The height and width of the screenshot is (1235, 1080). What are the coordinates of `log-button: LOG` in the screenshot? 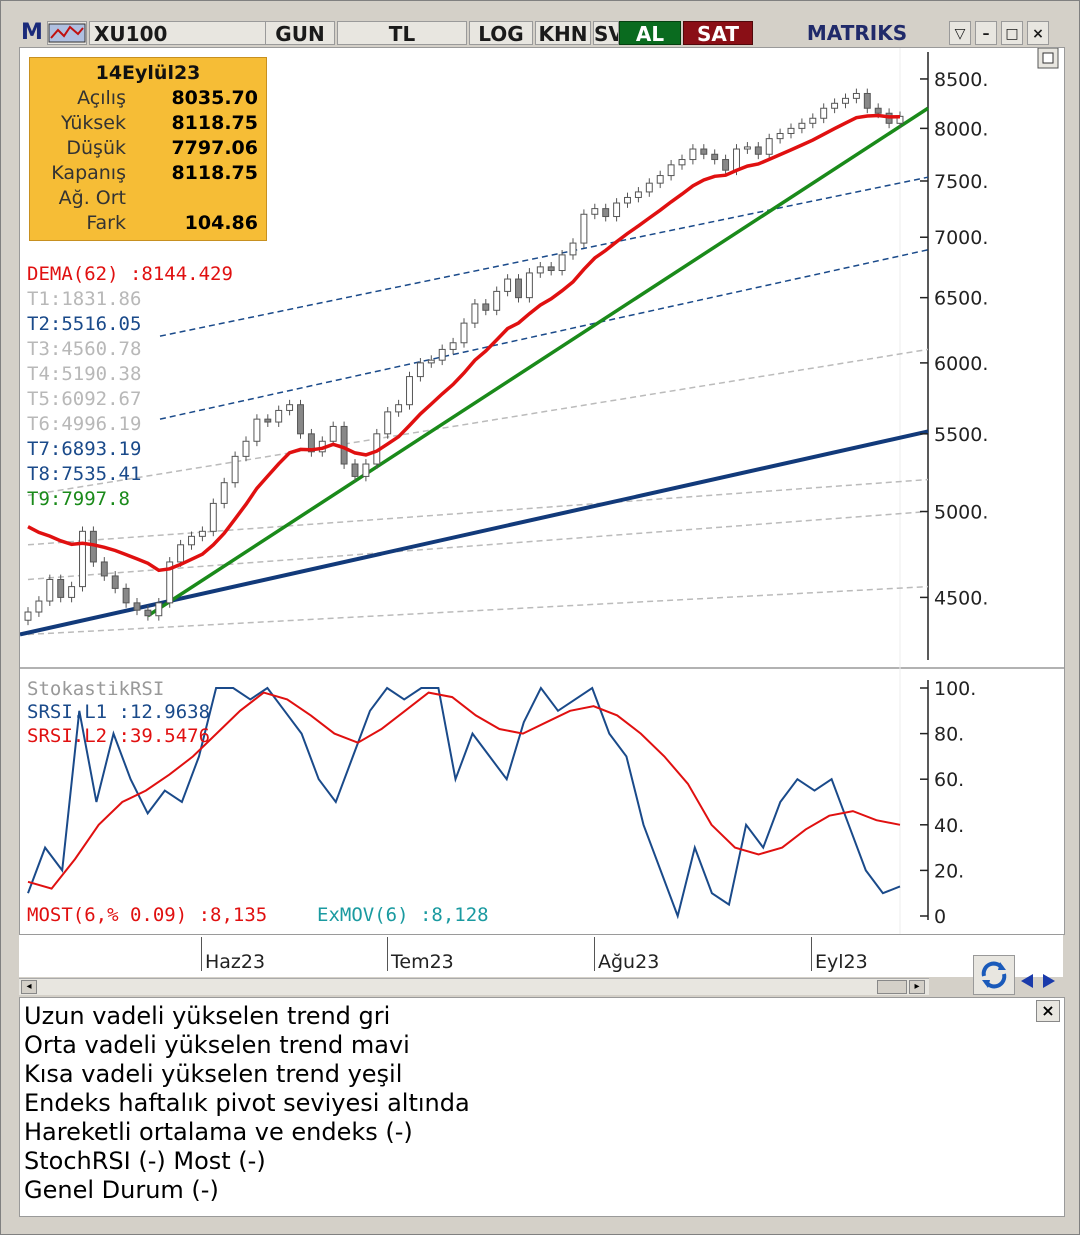 It's located at (501, 33).